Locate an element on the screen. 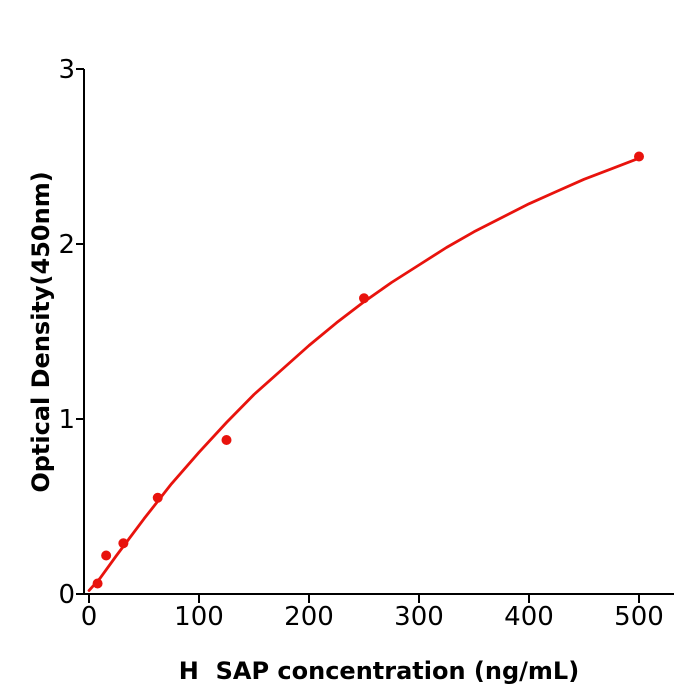  y-tick-label: 2 is located at coordinates (66, 245).